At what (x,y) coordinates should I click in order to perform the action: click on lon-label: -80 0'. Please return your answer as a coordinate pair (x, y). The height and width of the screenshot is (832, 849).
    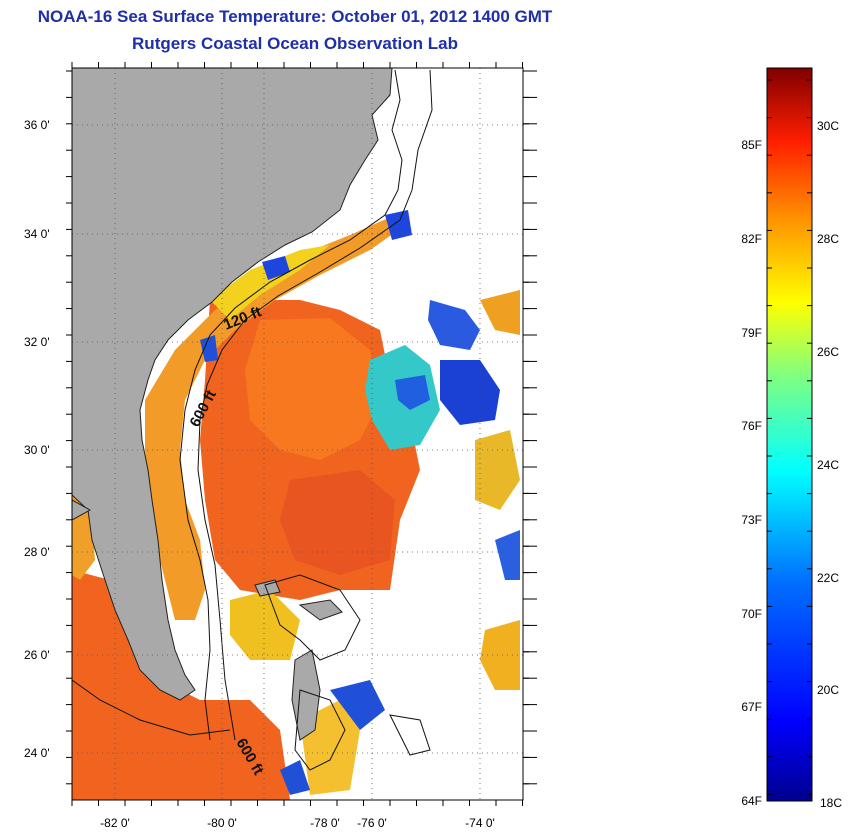
    Looking at the image, I should click on (222, 823).